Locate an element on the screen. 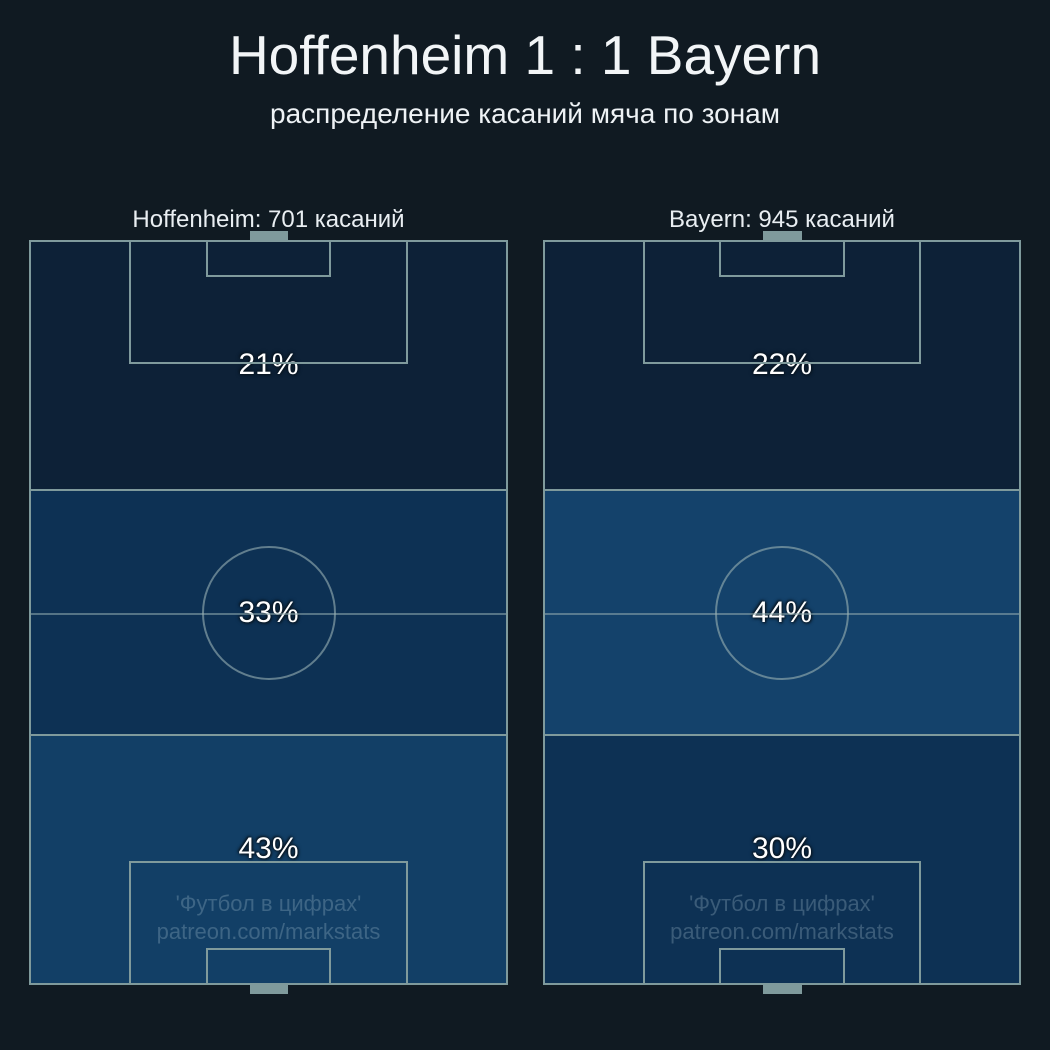 This screenshot has width=1050, height=1050. zone-percent-label: 21% is located at coordinates (268, 364).